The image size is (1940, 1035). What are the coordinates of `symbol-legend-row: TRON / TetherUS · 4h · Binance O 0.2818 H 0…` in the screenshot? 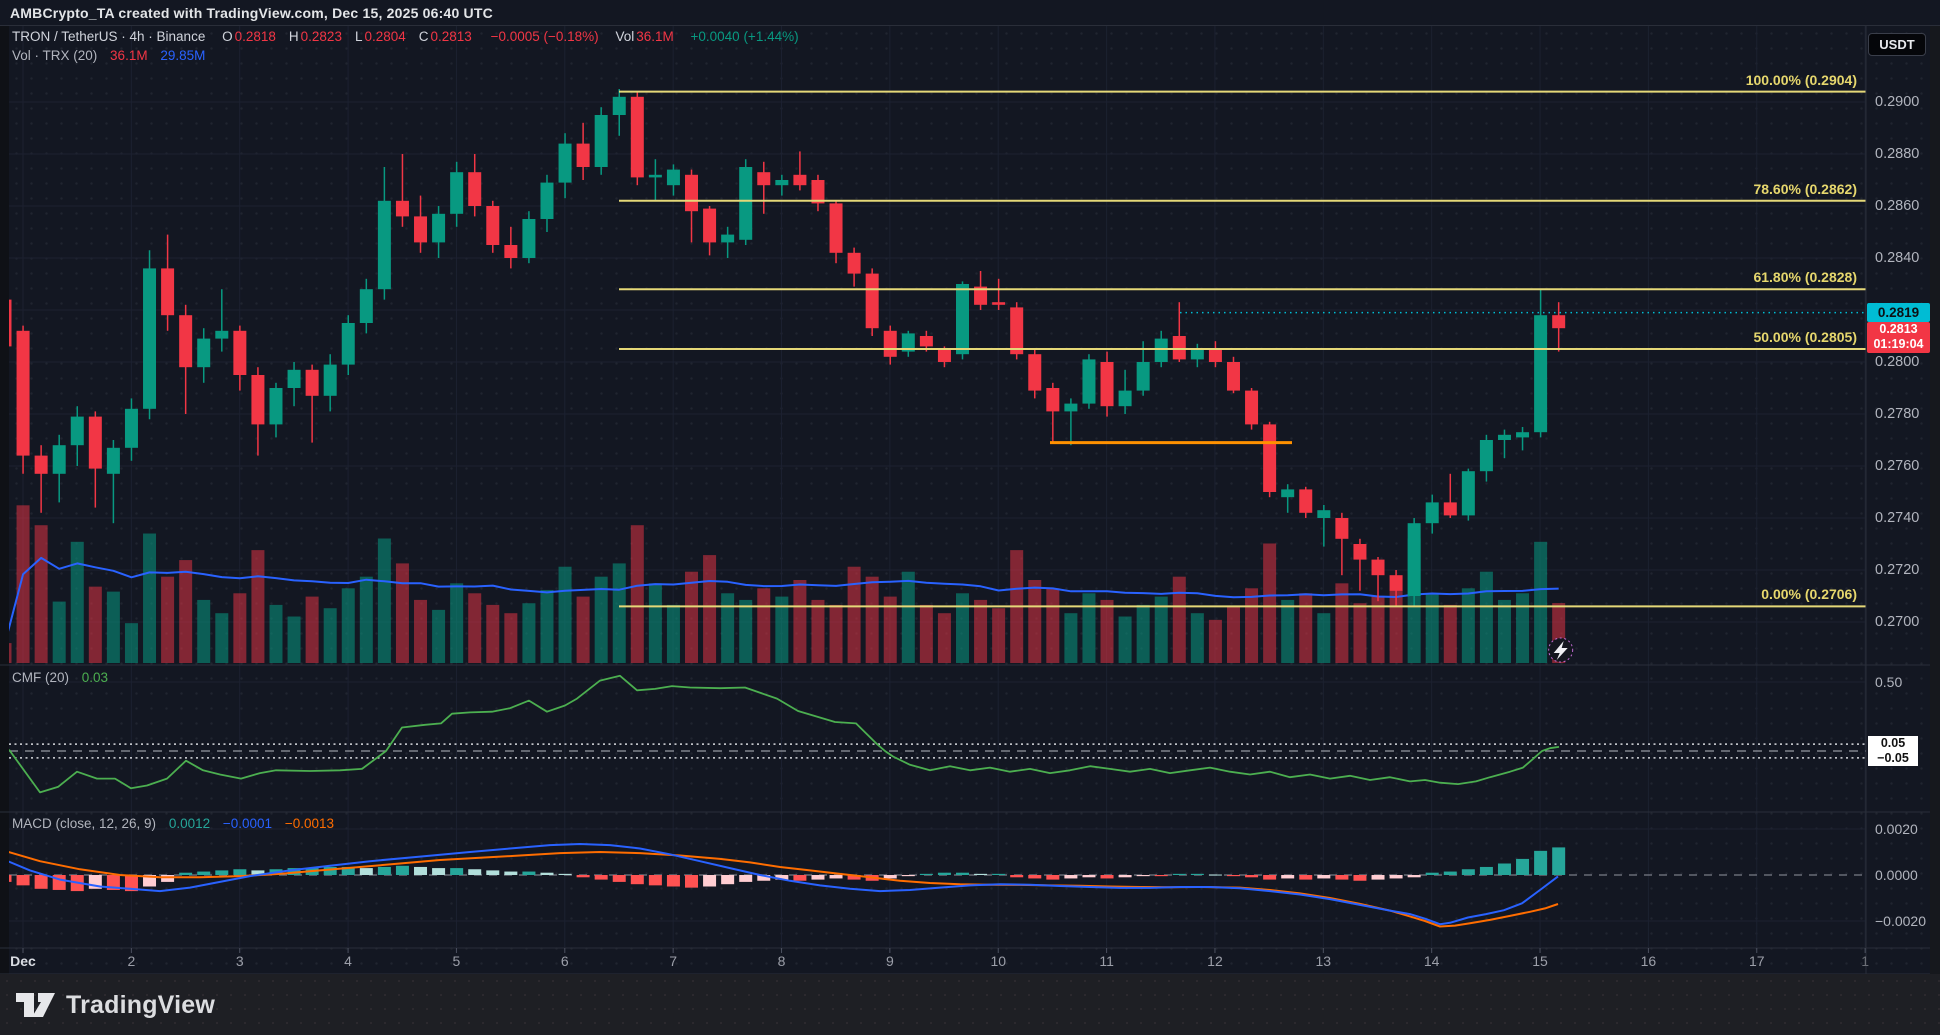 It's located at (406, 36).